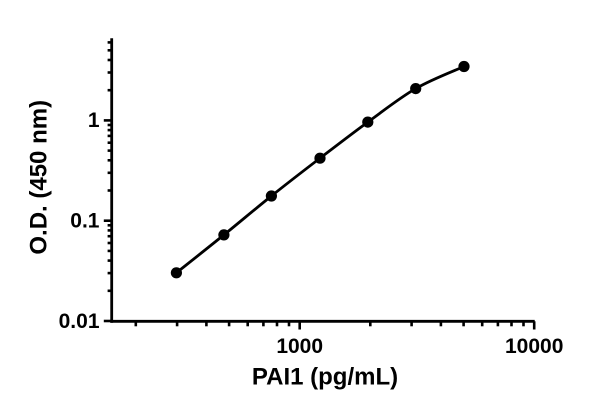 The image size is (600, 409). What do you see at coordinates (325, 377) in the screenshot?
I see `svg-text: PAI1 (pg/mL)` at bounding box center [325, 377].